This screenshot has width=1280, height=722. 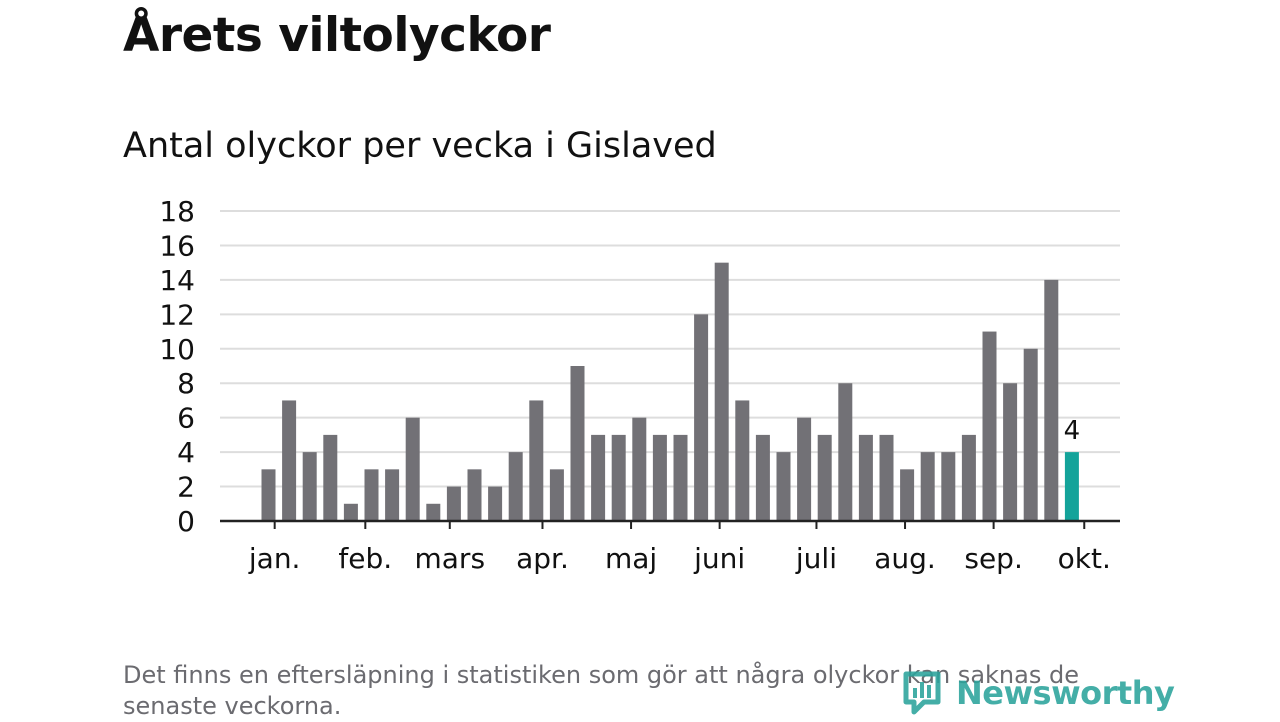 What do you see at coordinates (631, 558) in the screenshot?
I see `x-tick-label: maj` at bounding box center [631, 558].